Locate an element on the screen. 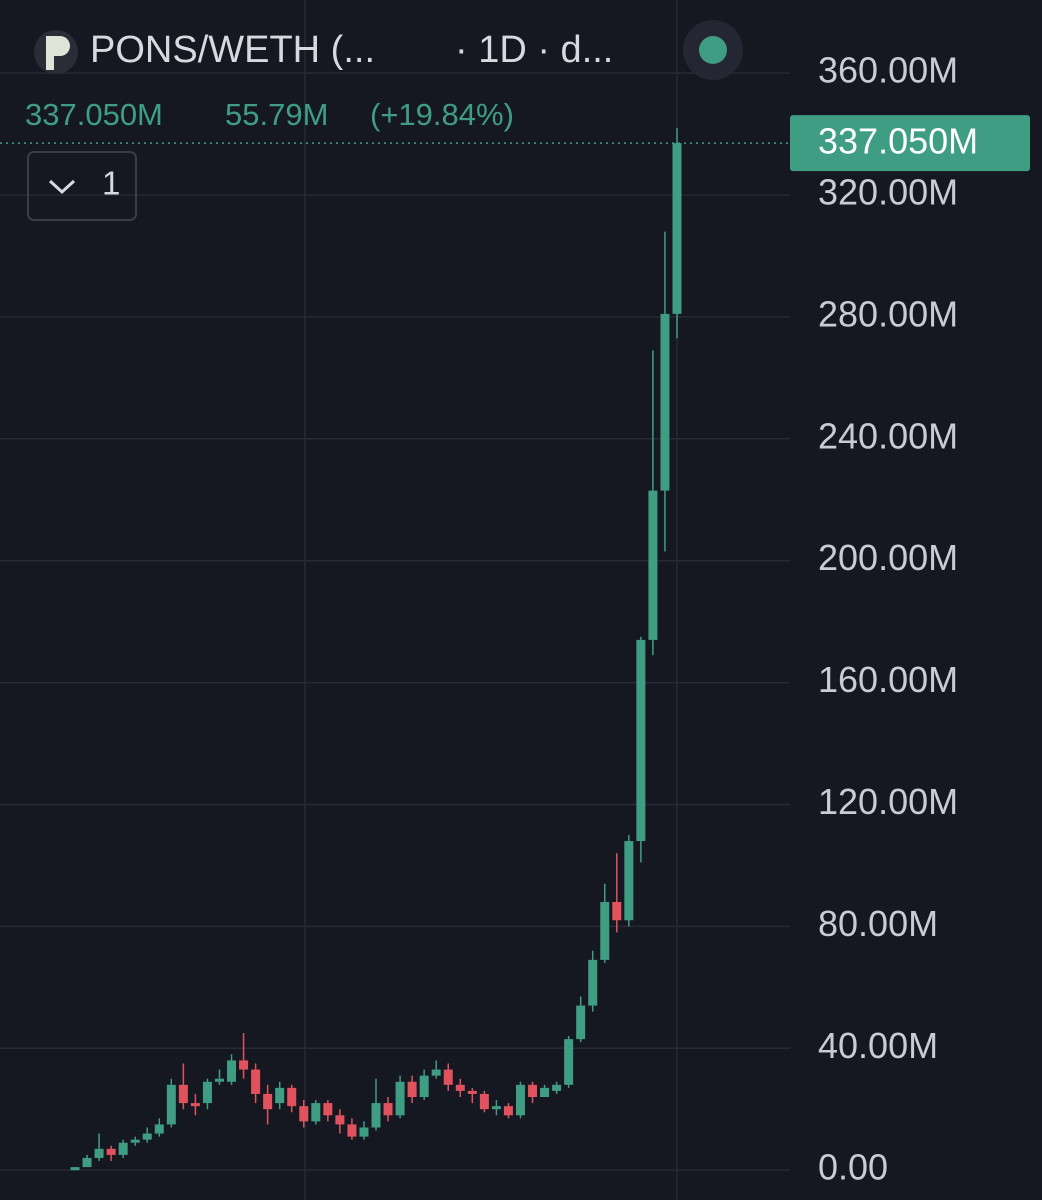  y-tick-label: 120.00M is located at coordinates (888, 801).